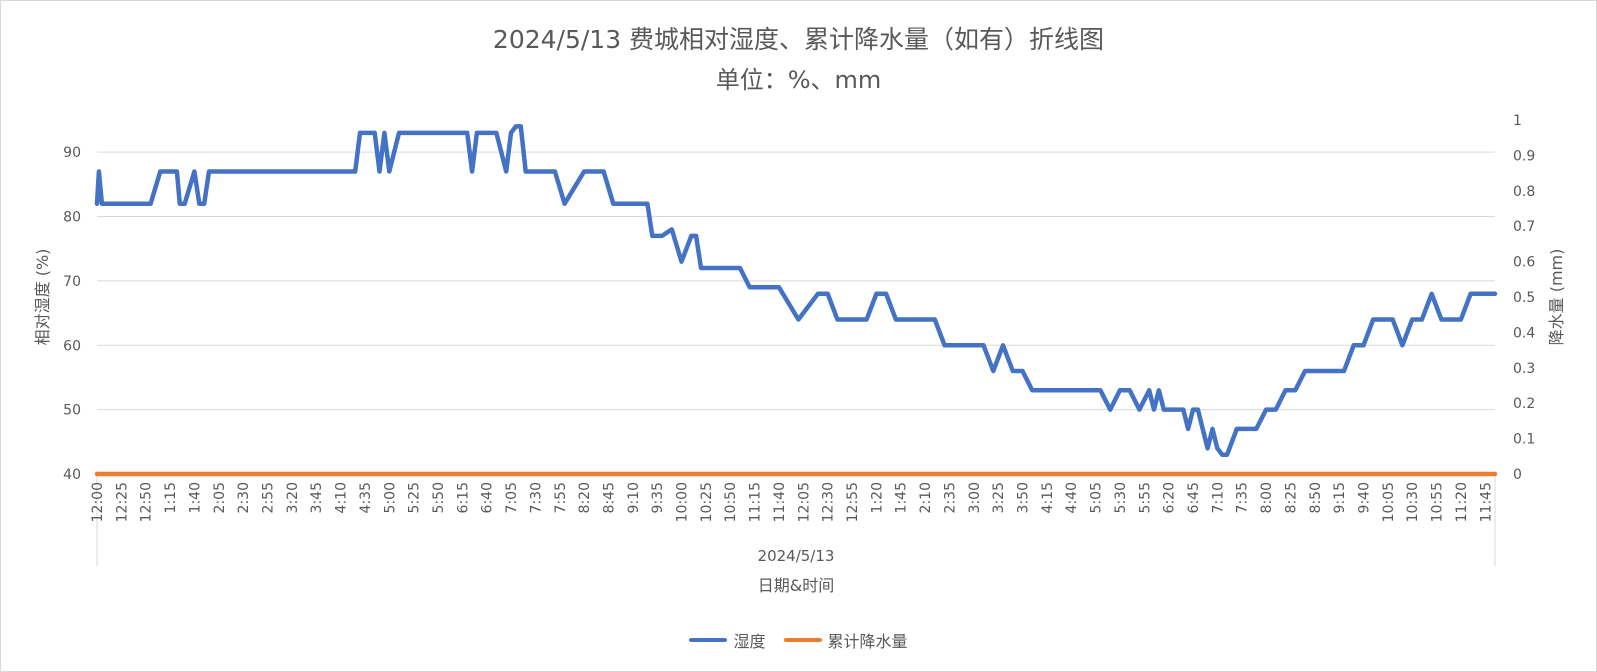 The image size is (1597, 672). What do you see at coordinates (342, 497) in the screenshot?
I see `x-tick-label: 4:10` at bounding box center [342, 497].